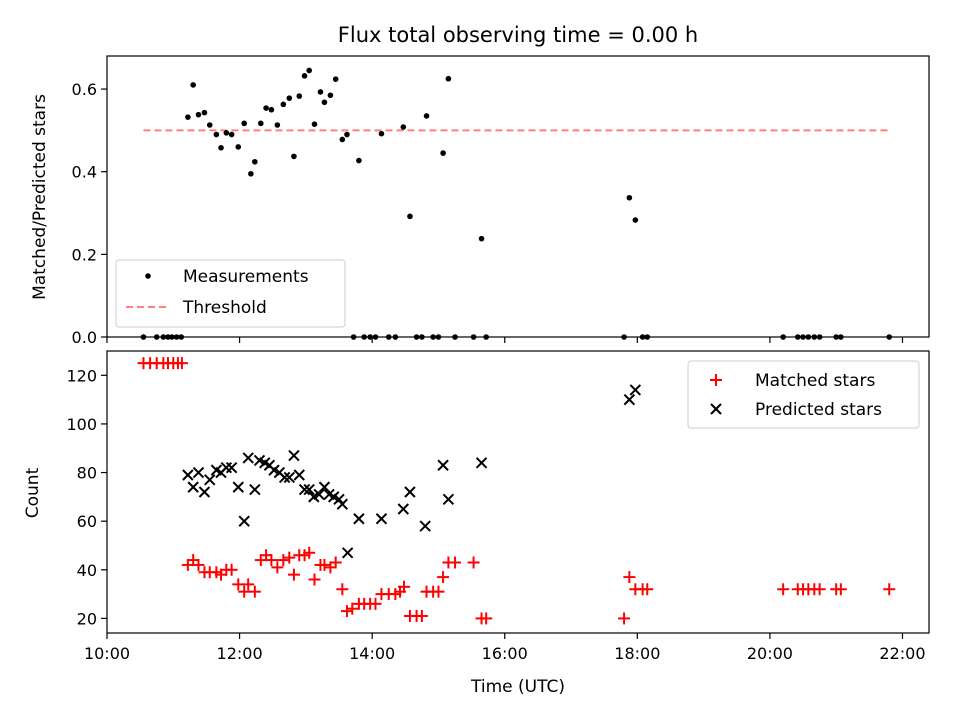 This screenshot has width=960, height=720. Describe the element at coordinates (89, 213) in the screenshot. I see `top-y-ticks: 0.0 0.2 0.4 0.6` at that location.